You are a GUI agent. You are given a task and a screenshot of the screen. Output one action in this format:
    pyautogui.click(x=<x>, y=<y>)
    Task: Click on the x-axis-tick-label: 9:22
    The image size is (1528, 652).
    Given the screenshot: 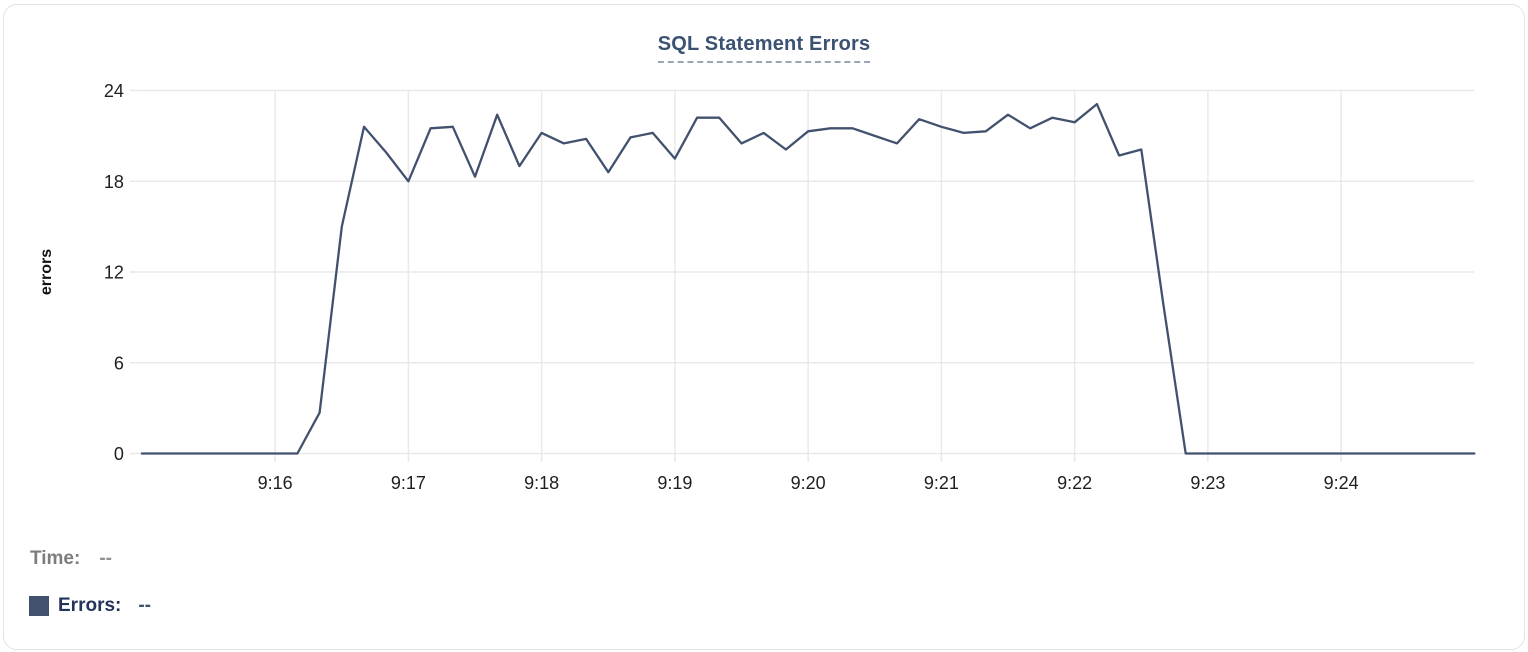 What is the action you would take?
    pyautogui.click(x=1074, y=483)
    